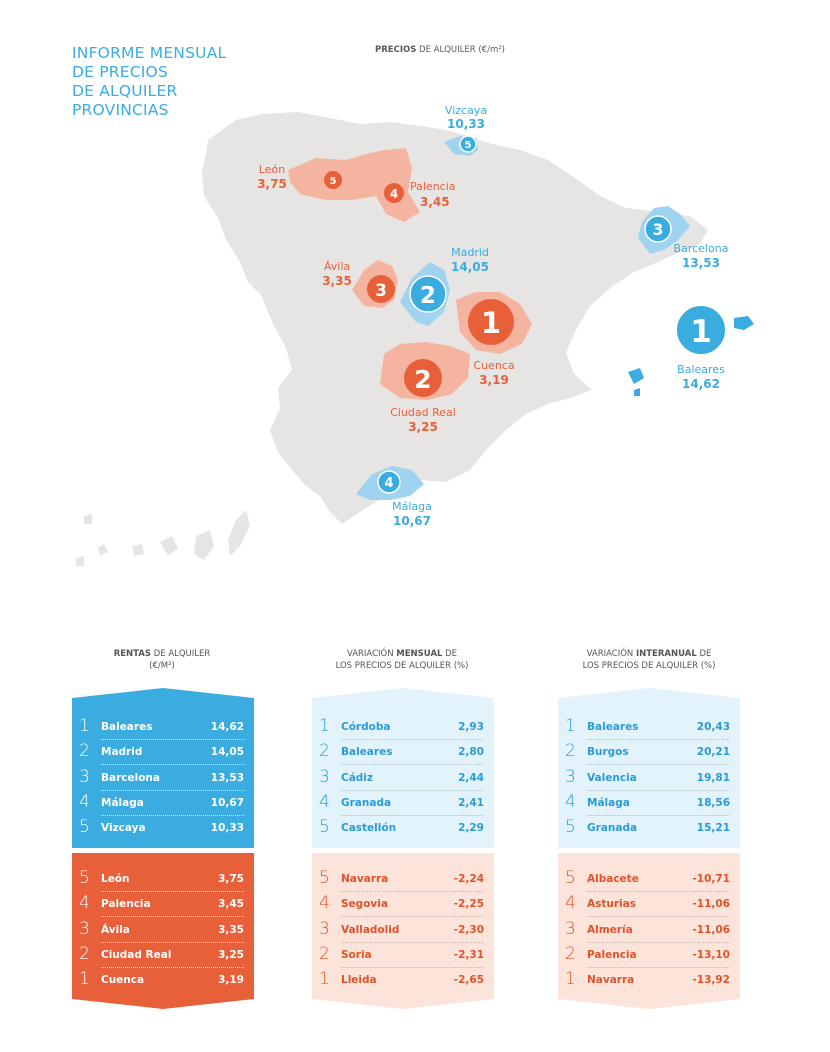 The width and height of the screenshot is (830, 1052). Describe the element at coordinates (649, 980) in the screenshot. I see `ranking-row: 1 Navarra -13,92` at that location.